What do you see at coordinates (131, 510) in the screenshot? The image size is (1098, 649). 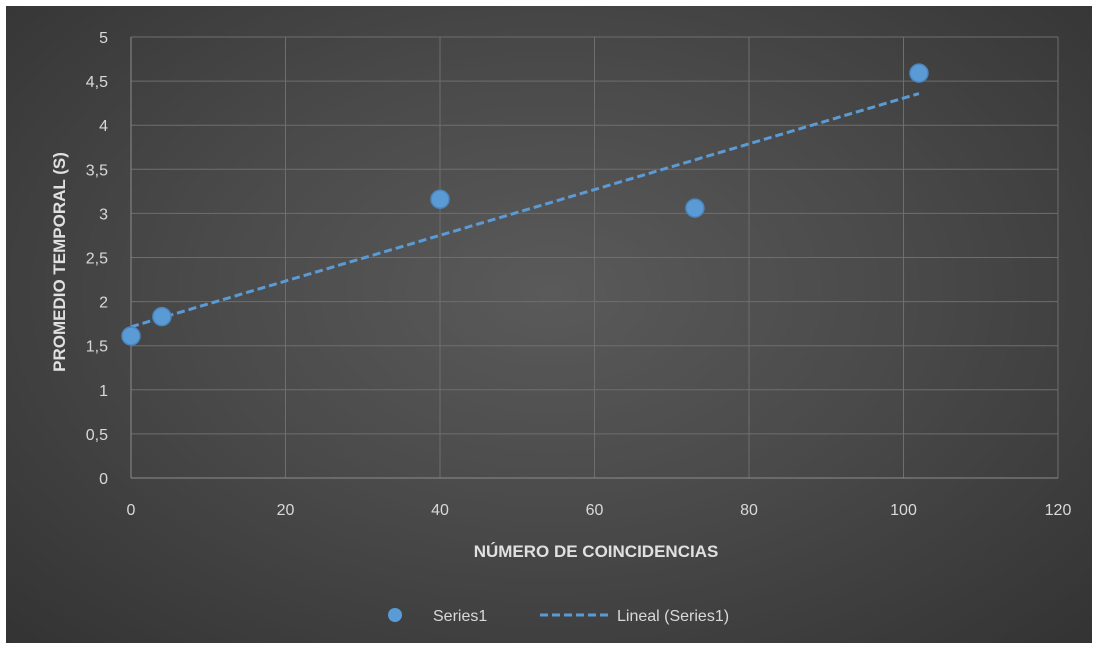 I see `x-tick-label: 0` at bounding box center [131, 510].